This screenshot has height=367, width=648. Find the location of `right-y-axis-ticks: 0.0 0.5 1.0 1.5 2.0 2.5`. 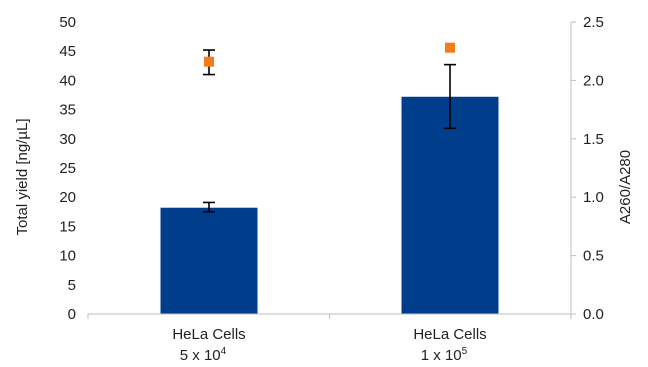

right-y-axis-ticks: 0.0 0.5 1.0 1.5 2.0 2.5 is located at coordinates (593, 168).